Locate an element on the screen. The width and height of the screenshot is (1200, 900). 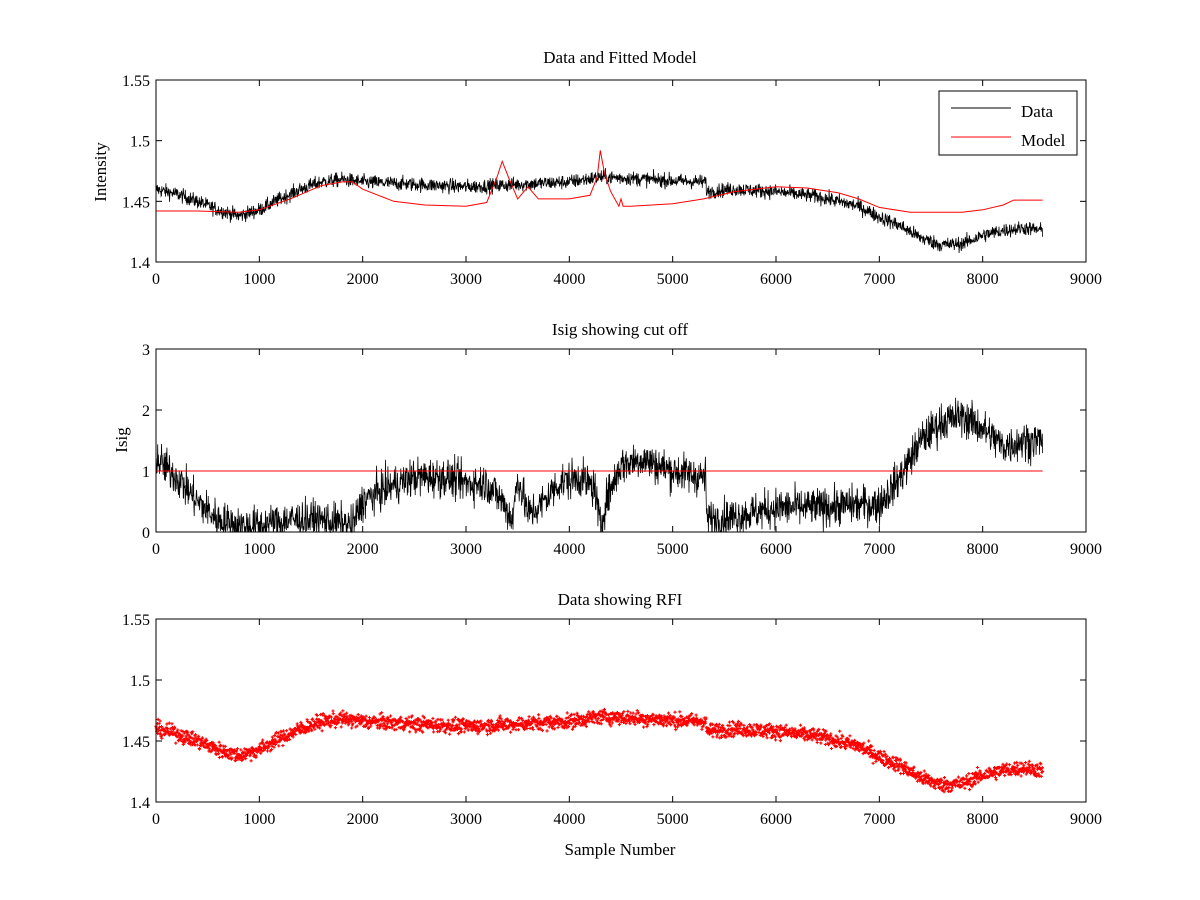
panel-title: Data and Fitted Model is located at coordinates (620, 57).